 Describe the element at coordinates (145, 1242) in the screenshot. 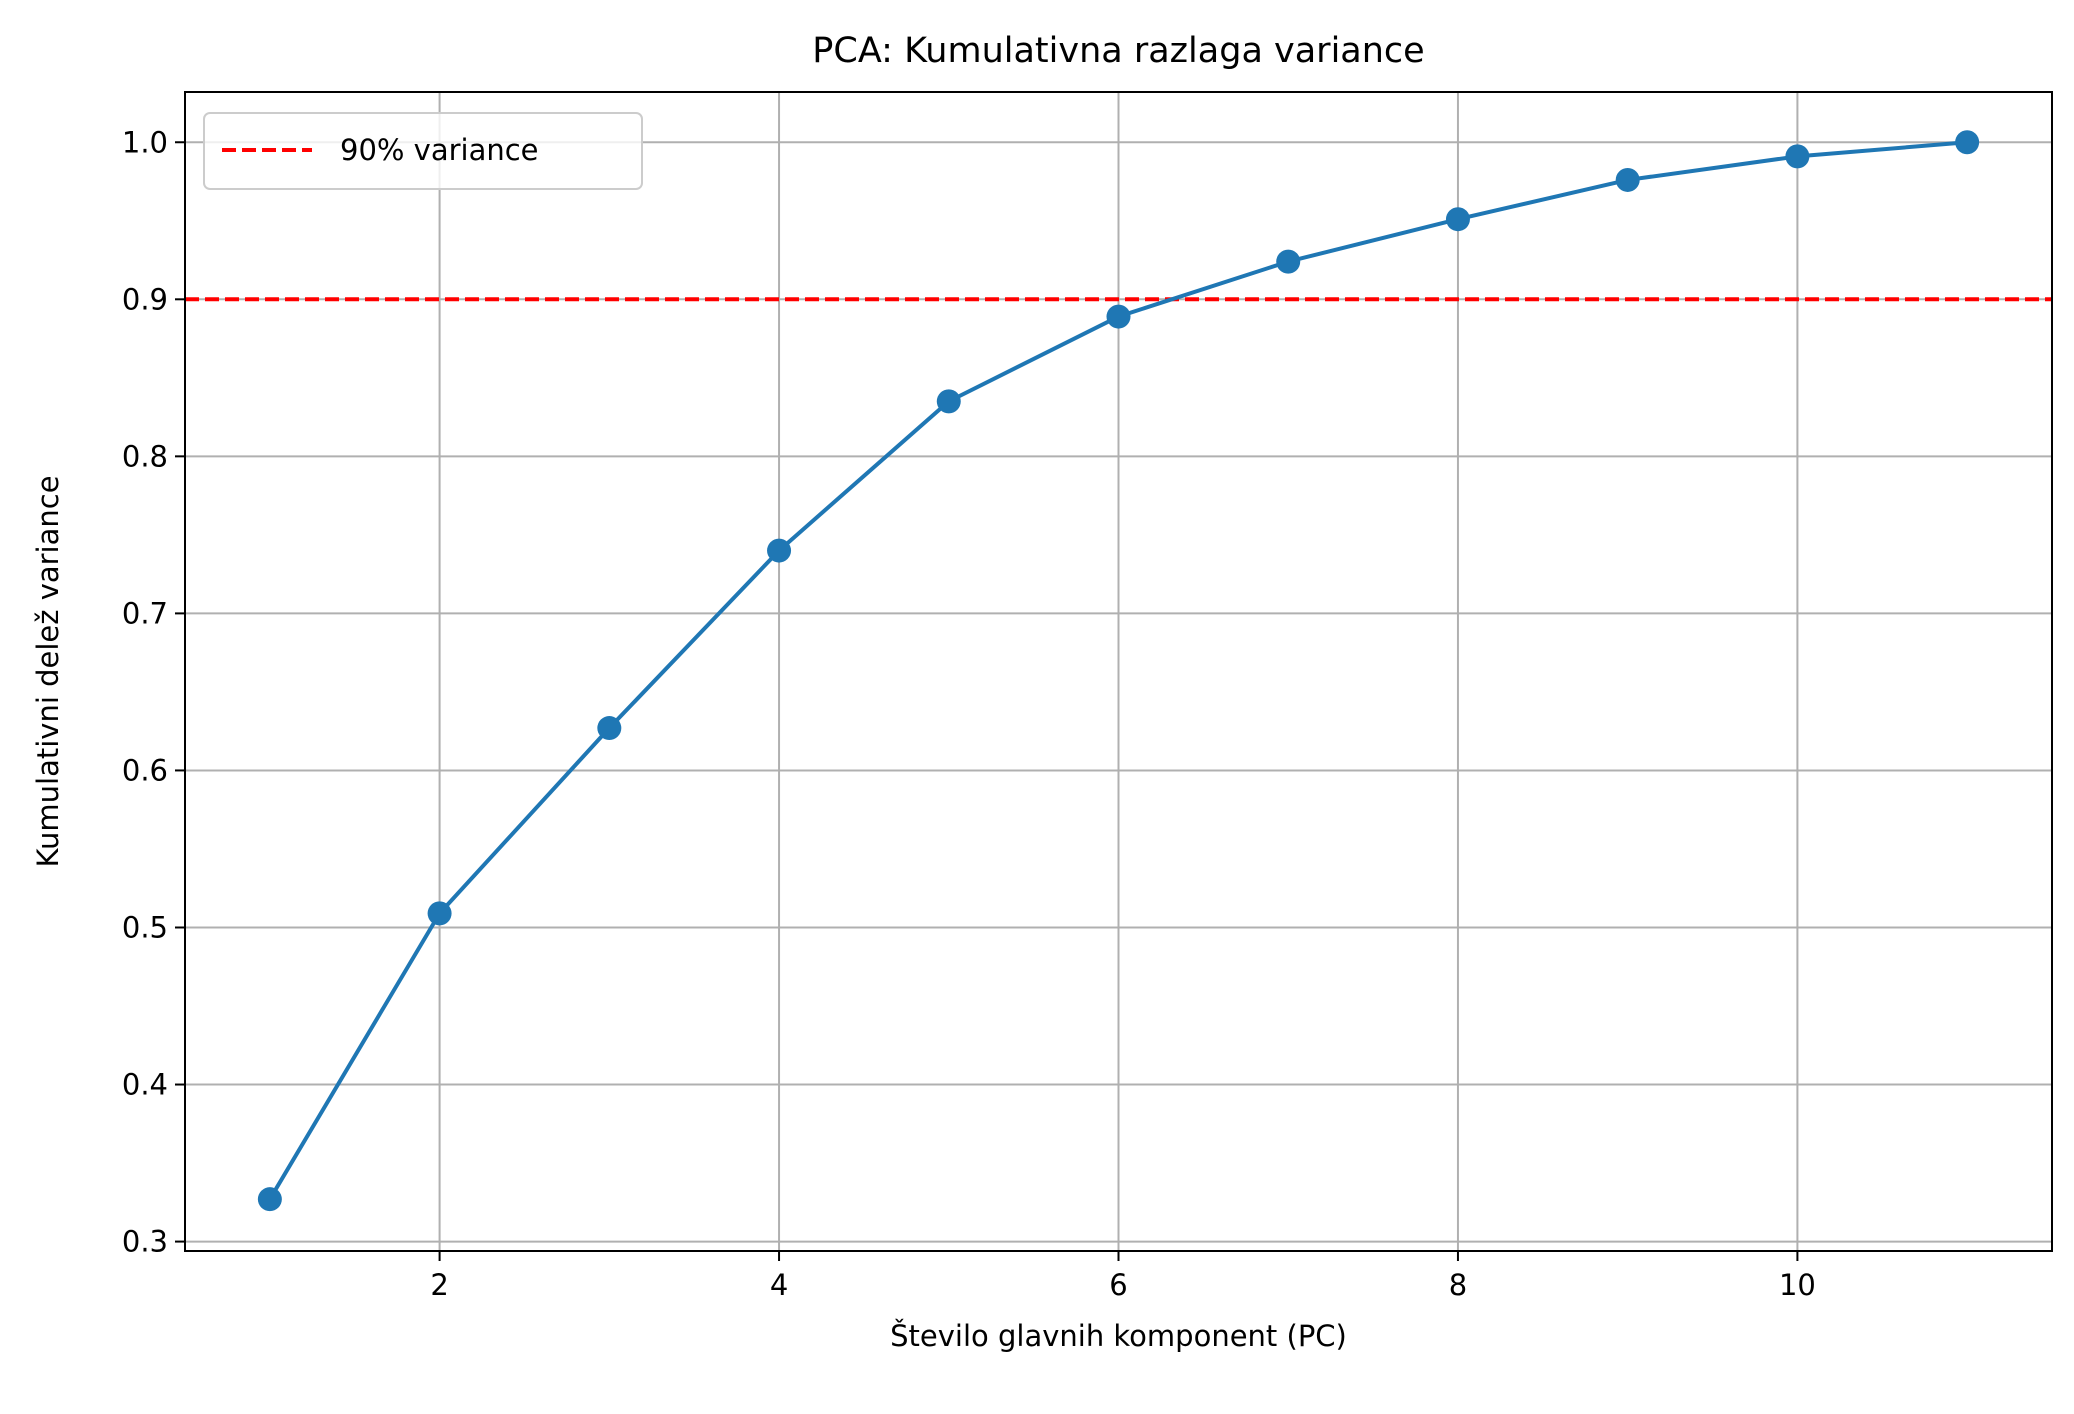

I see `y-tick-label: 0.3` at that location.